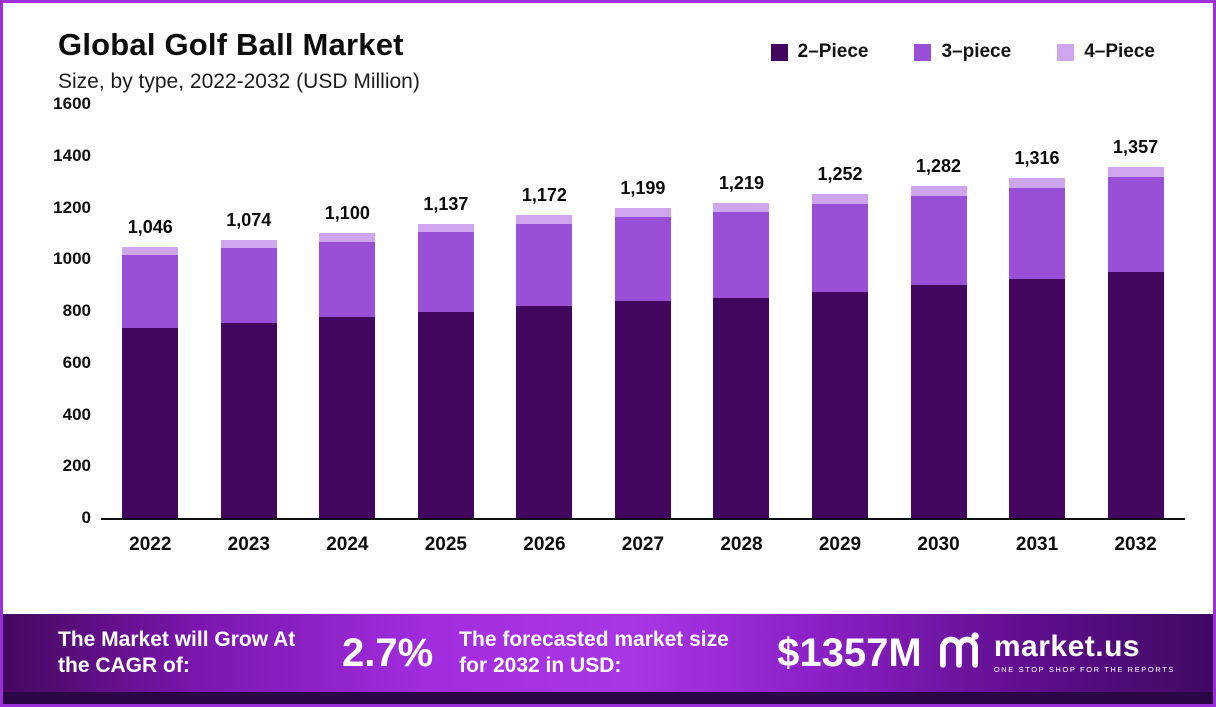 The width and height of the screenshot is (1216, 707). Describe the element at coordinates (849, 652) in the screenshot. I see `forecast-value: $1357M` at that location.